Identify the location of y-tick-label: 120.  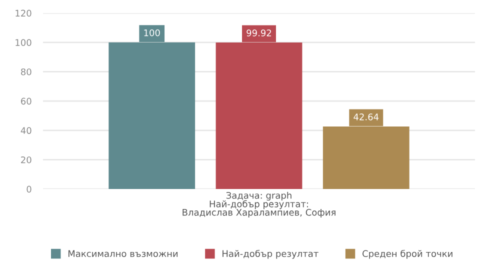
(24, 13).